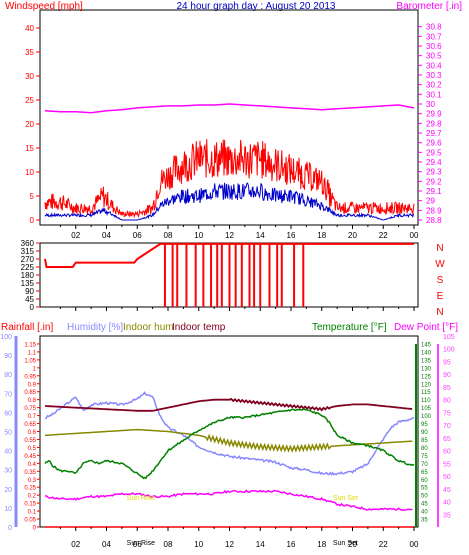 The image size is (469, 555). Describe the element at coordinates (430, 104) in the screenshot. I see `barometer-tick-label: 30` at that location.